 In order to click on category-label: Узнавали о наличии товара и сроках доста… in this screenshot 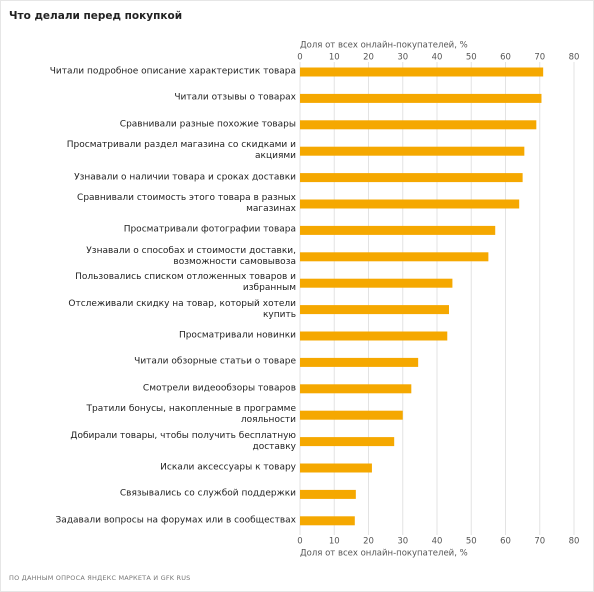, I will do `click(185, 177)`.